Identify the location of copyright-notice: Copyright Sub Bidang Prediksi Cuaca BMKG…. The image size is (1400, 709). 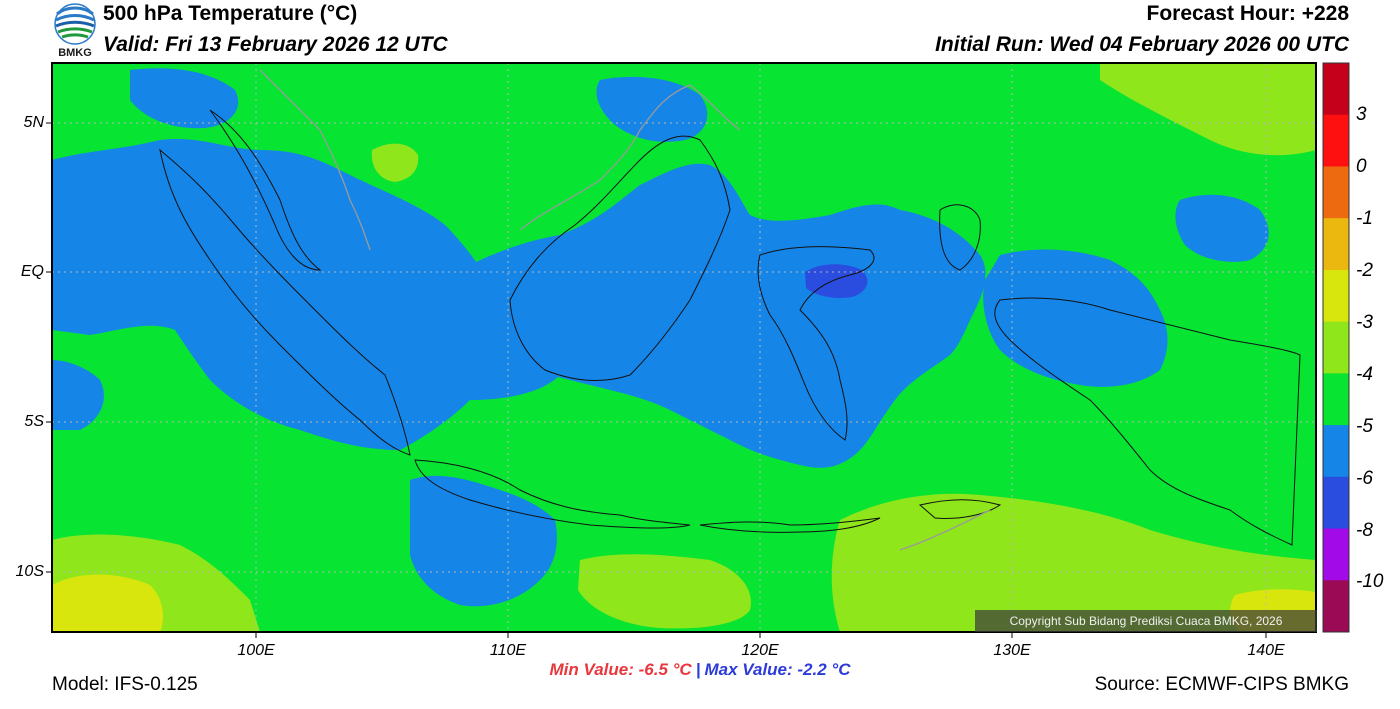
(1146, 621).